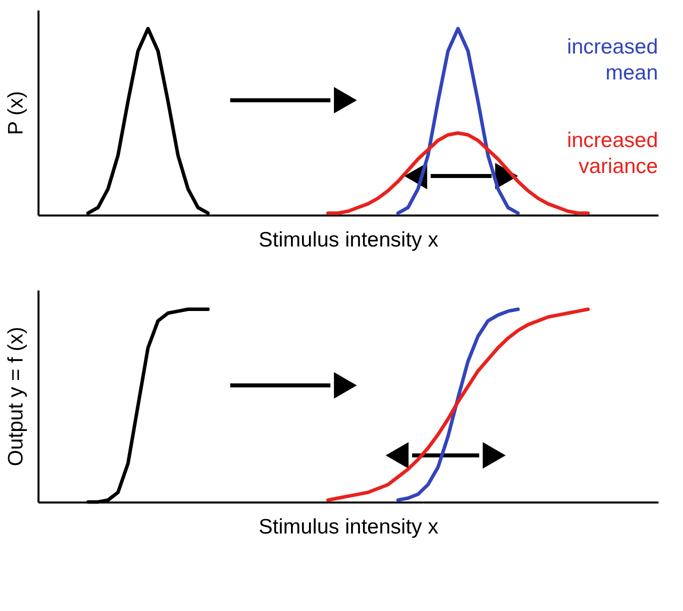 The width and height of the screenshot is (683, 611). Describe the element at coordinates (16, 396) in the screenshot. I see `y-axis-title: Output y = f (x)` at that location.